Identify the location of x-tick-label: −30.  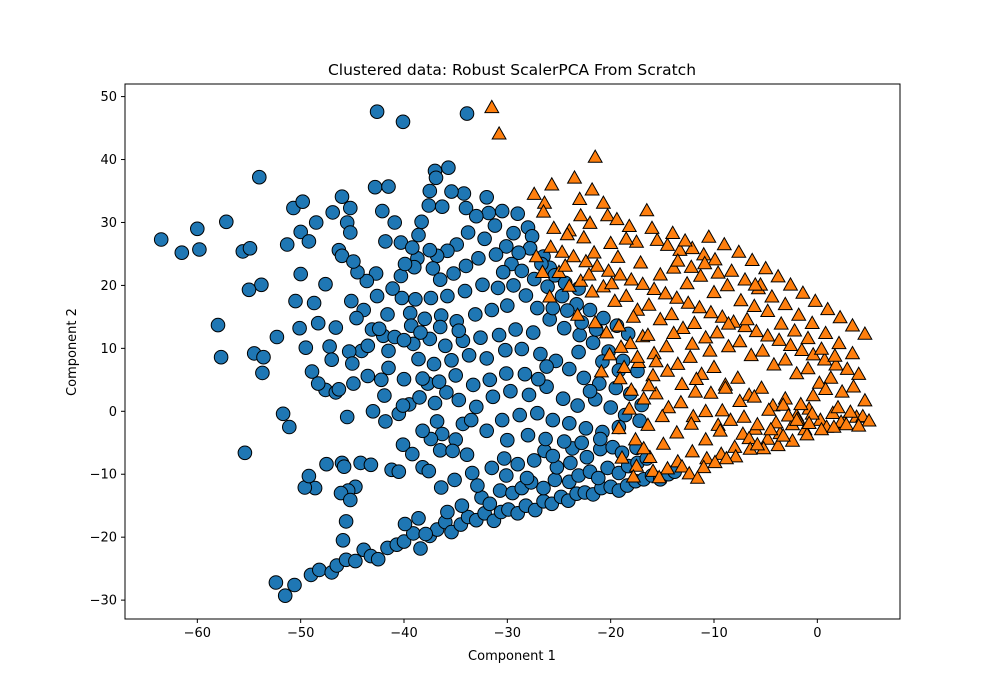
(507, 633).